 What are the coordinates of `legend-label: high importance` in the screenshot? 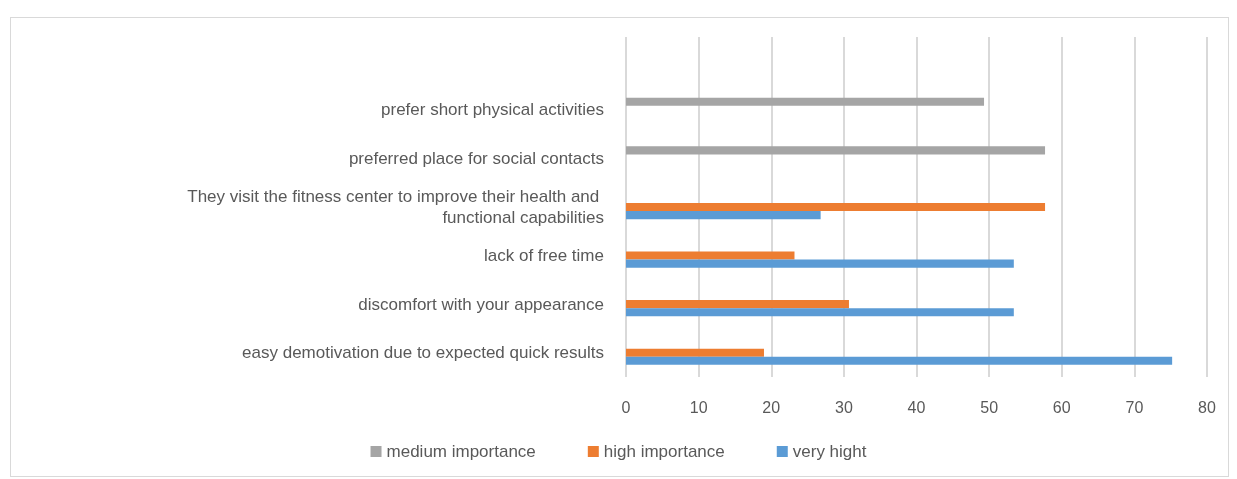 It's located at (664, 451).